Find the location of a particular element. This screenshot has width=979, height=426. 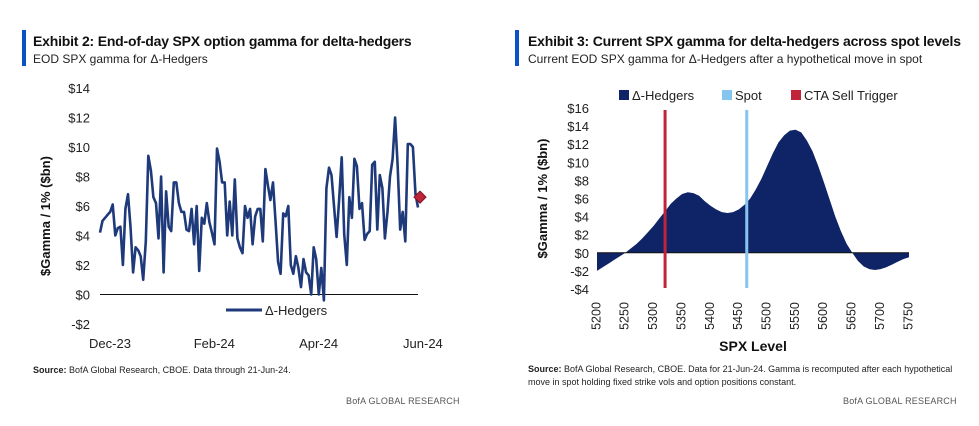

x-tick-label: 5650 is located at coordinates (852, 316).